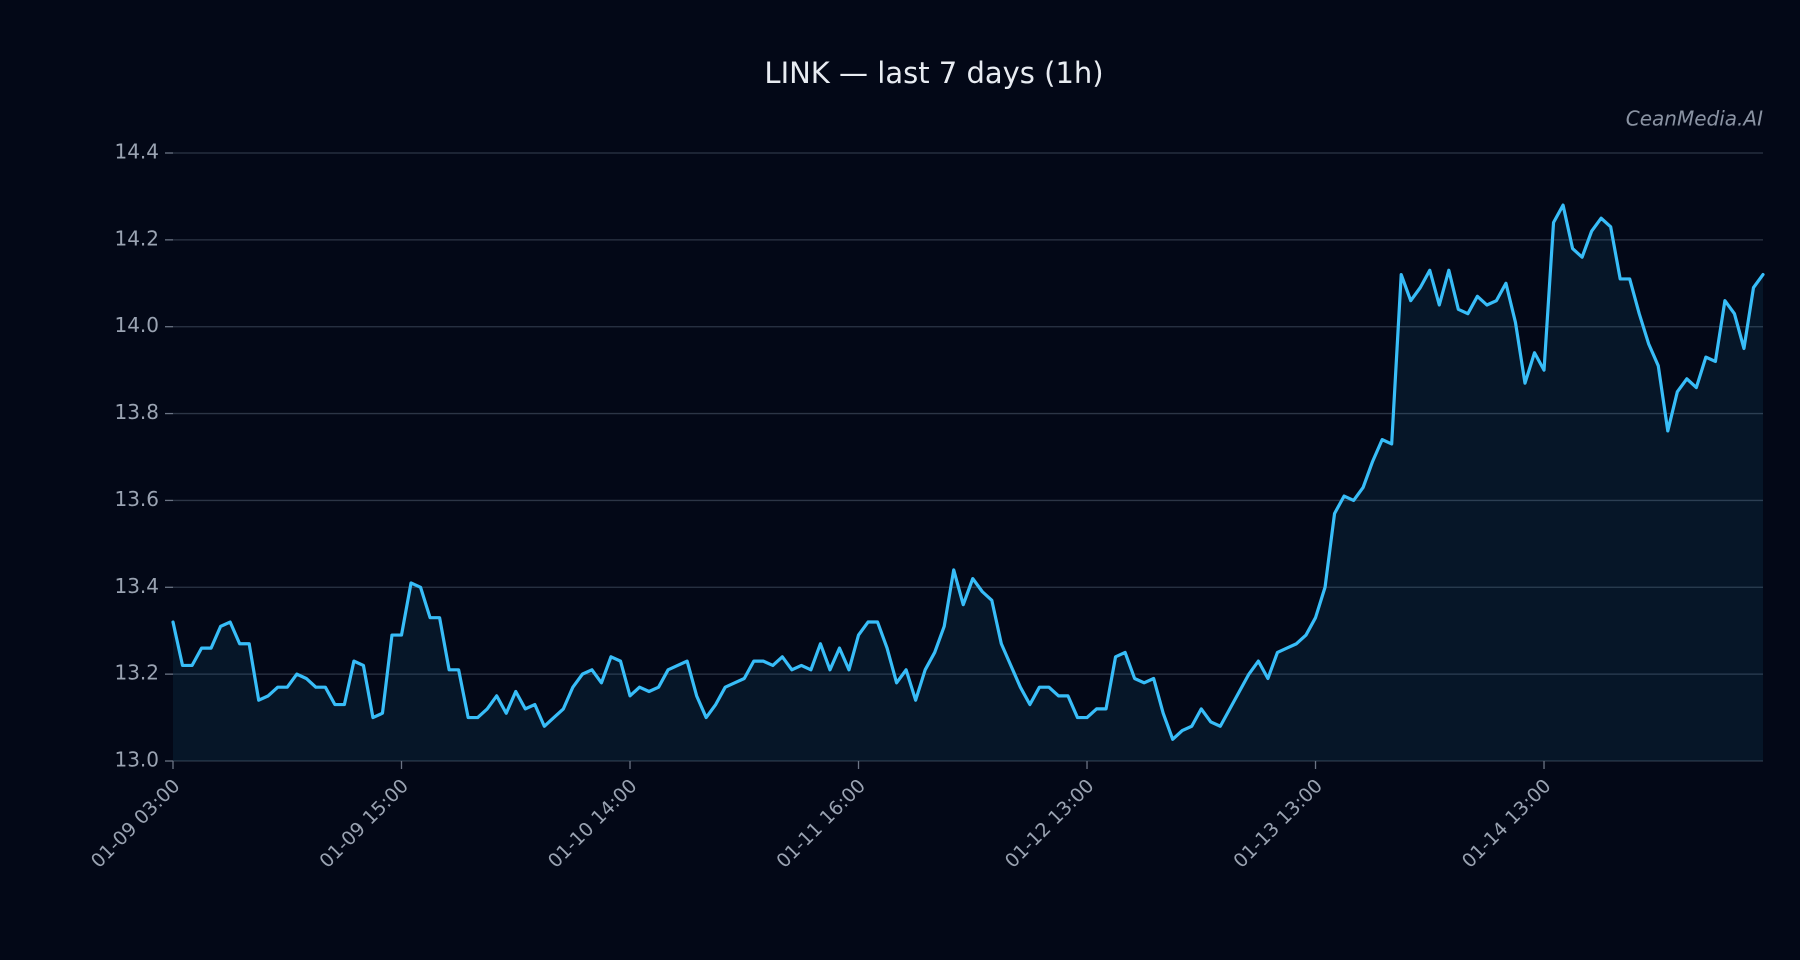  I want to click on y-tick-label: 13.6, so click(136, 499).